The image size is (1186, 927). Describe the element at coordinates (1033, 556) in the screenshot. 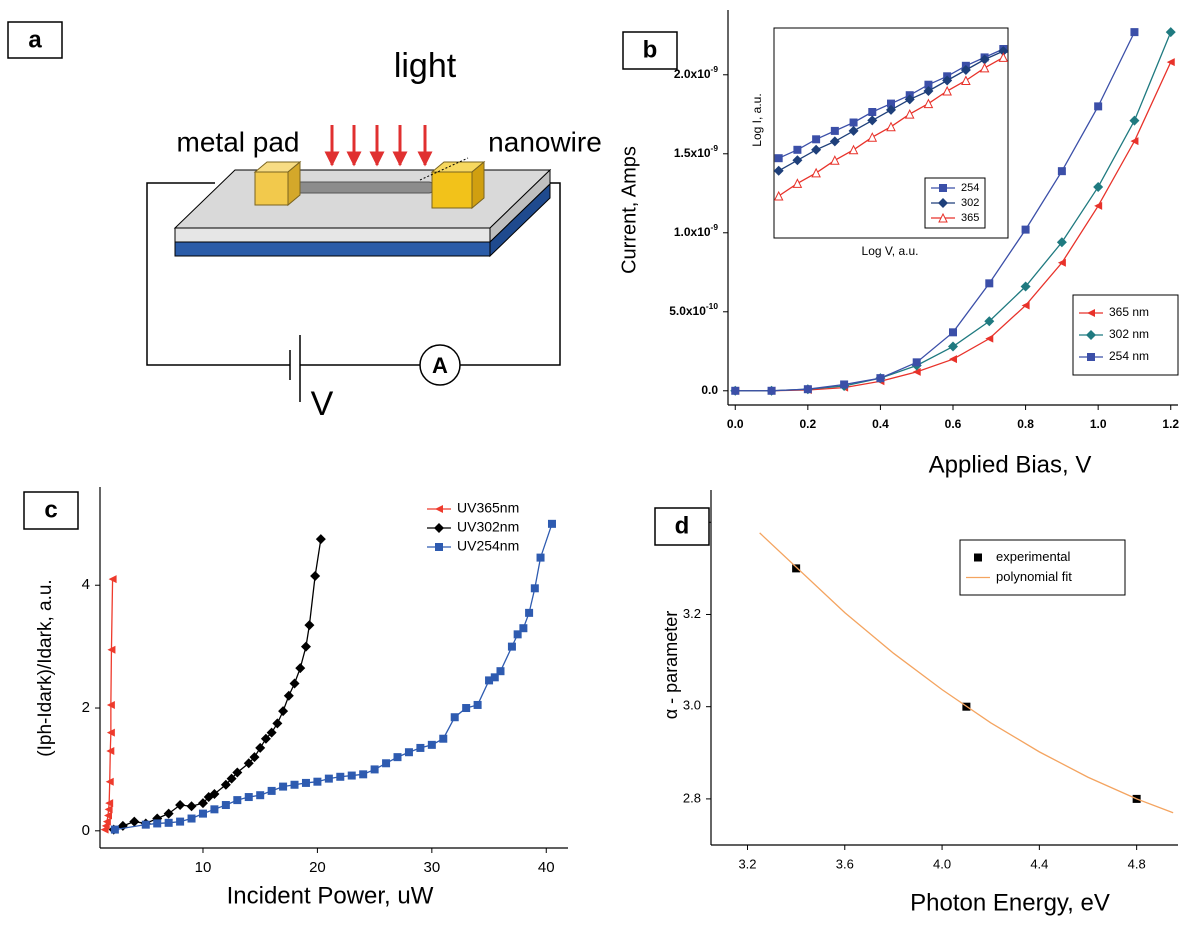

I see `legend-label: experimental` at that location.